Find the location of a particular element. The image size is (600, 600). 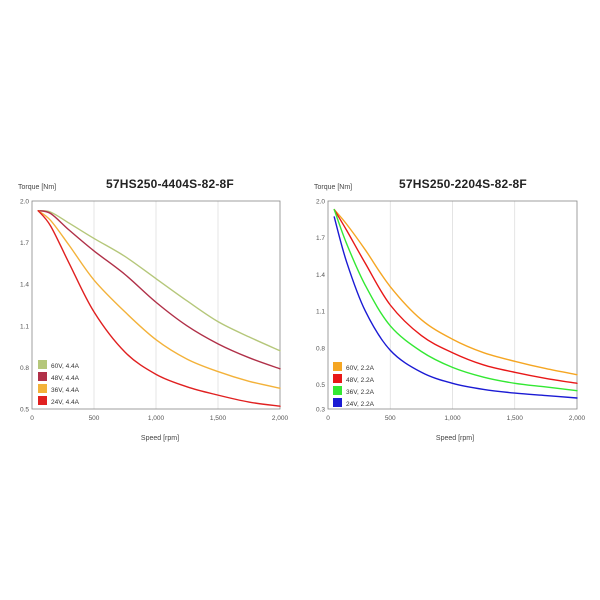

legend: 60V, 4.4A 48V, 4.4A 36V, 4.4A 24V, 4.4A is located at coordinates (59, 383).